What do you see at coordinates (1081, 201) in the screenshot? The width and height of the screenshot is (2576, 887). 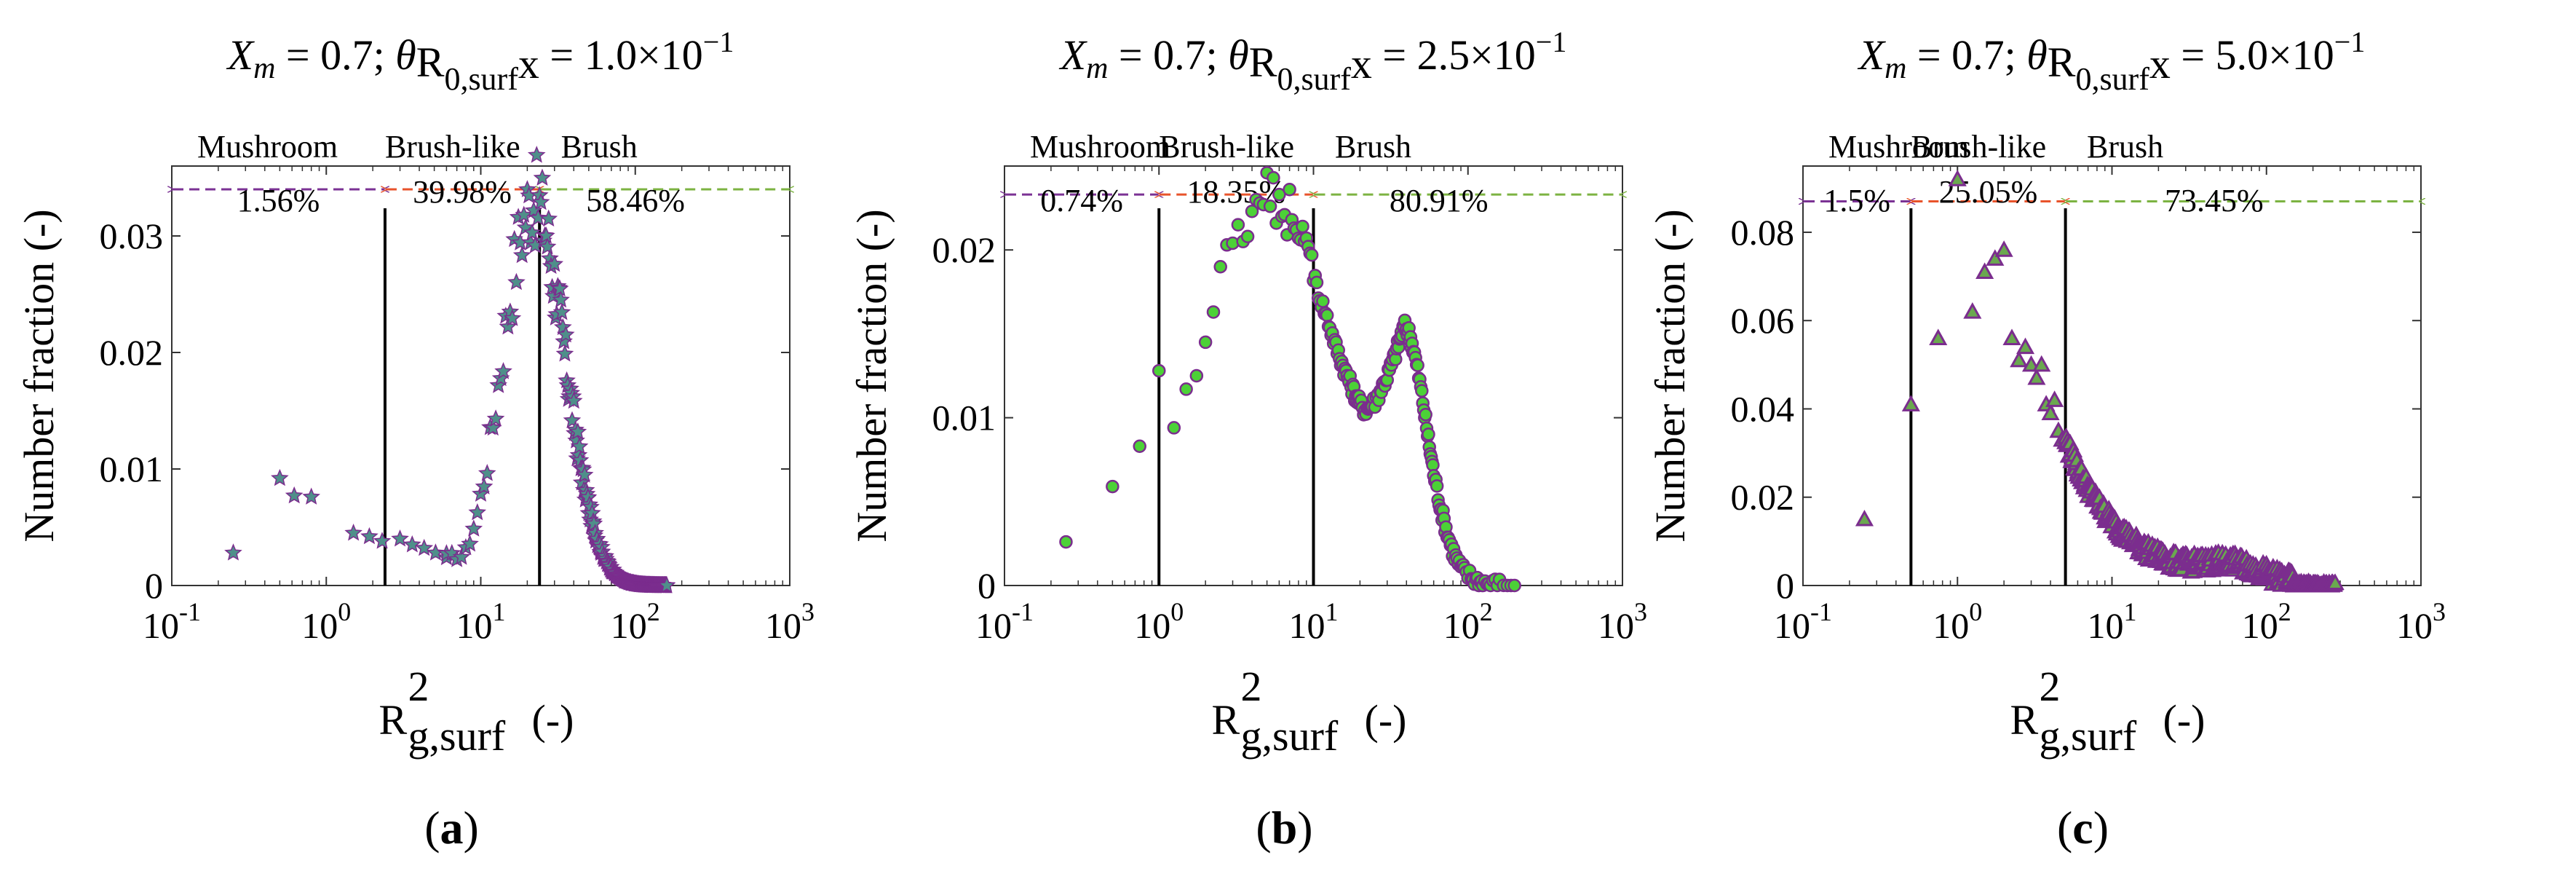 I see `region-percent: 0.74%` at bounding box center [1081, 201].